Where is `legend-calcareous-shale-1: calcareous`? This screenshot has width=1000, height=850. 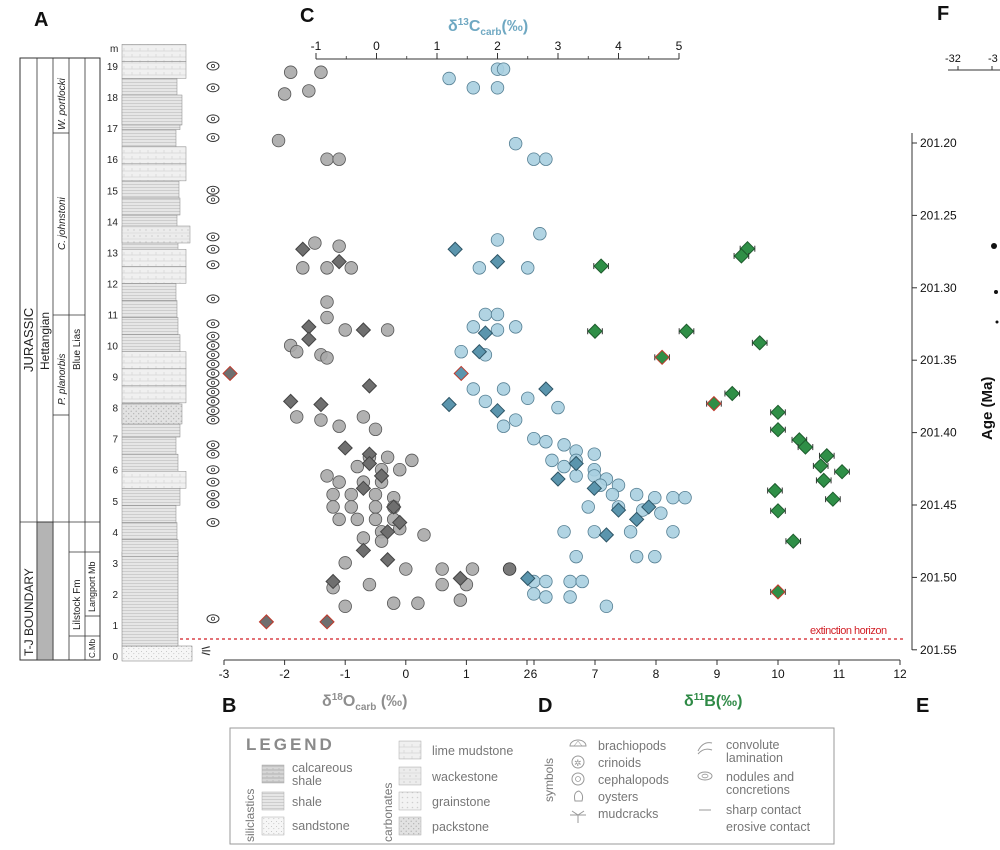
legend-calcareous-shale-1: calcareous is located at coordinates (322, 768).